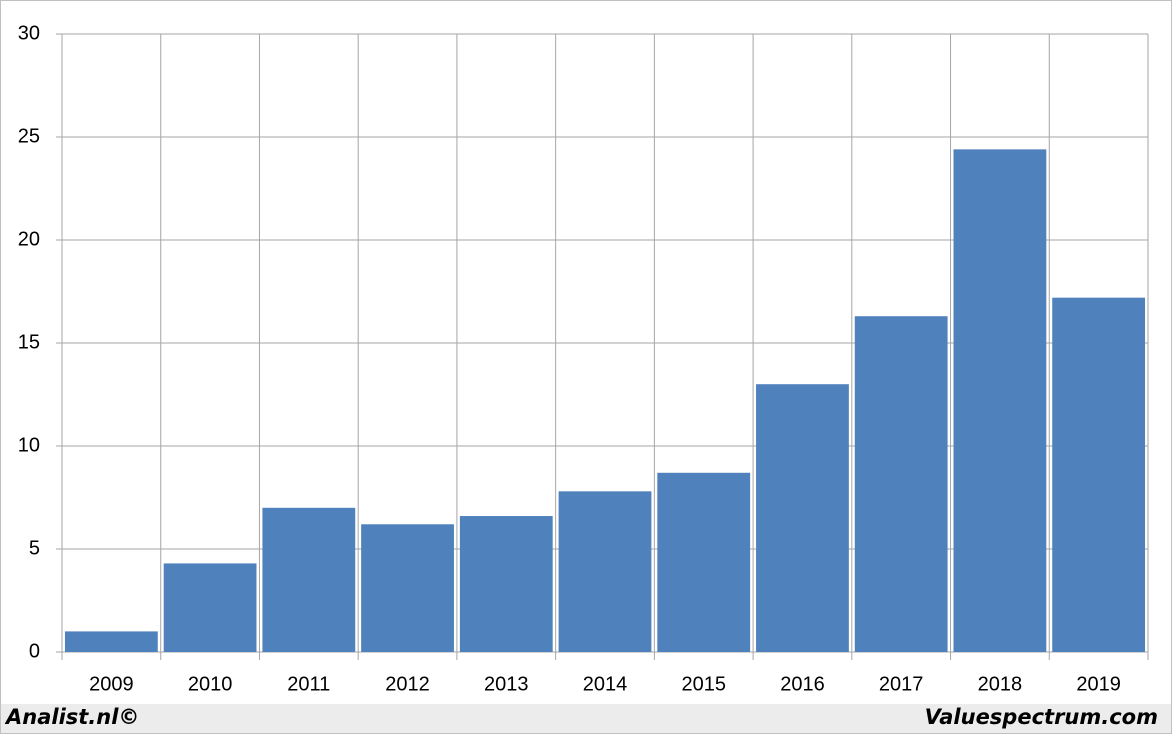  I want to click on footer-band, so click(586, 718).